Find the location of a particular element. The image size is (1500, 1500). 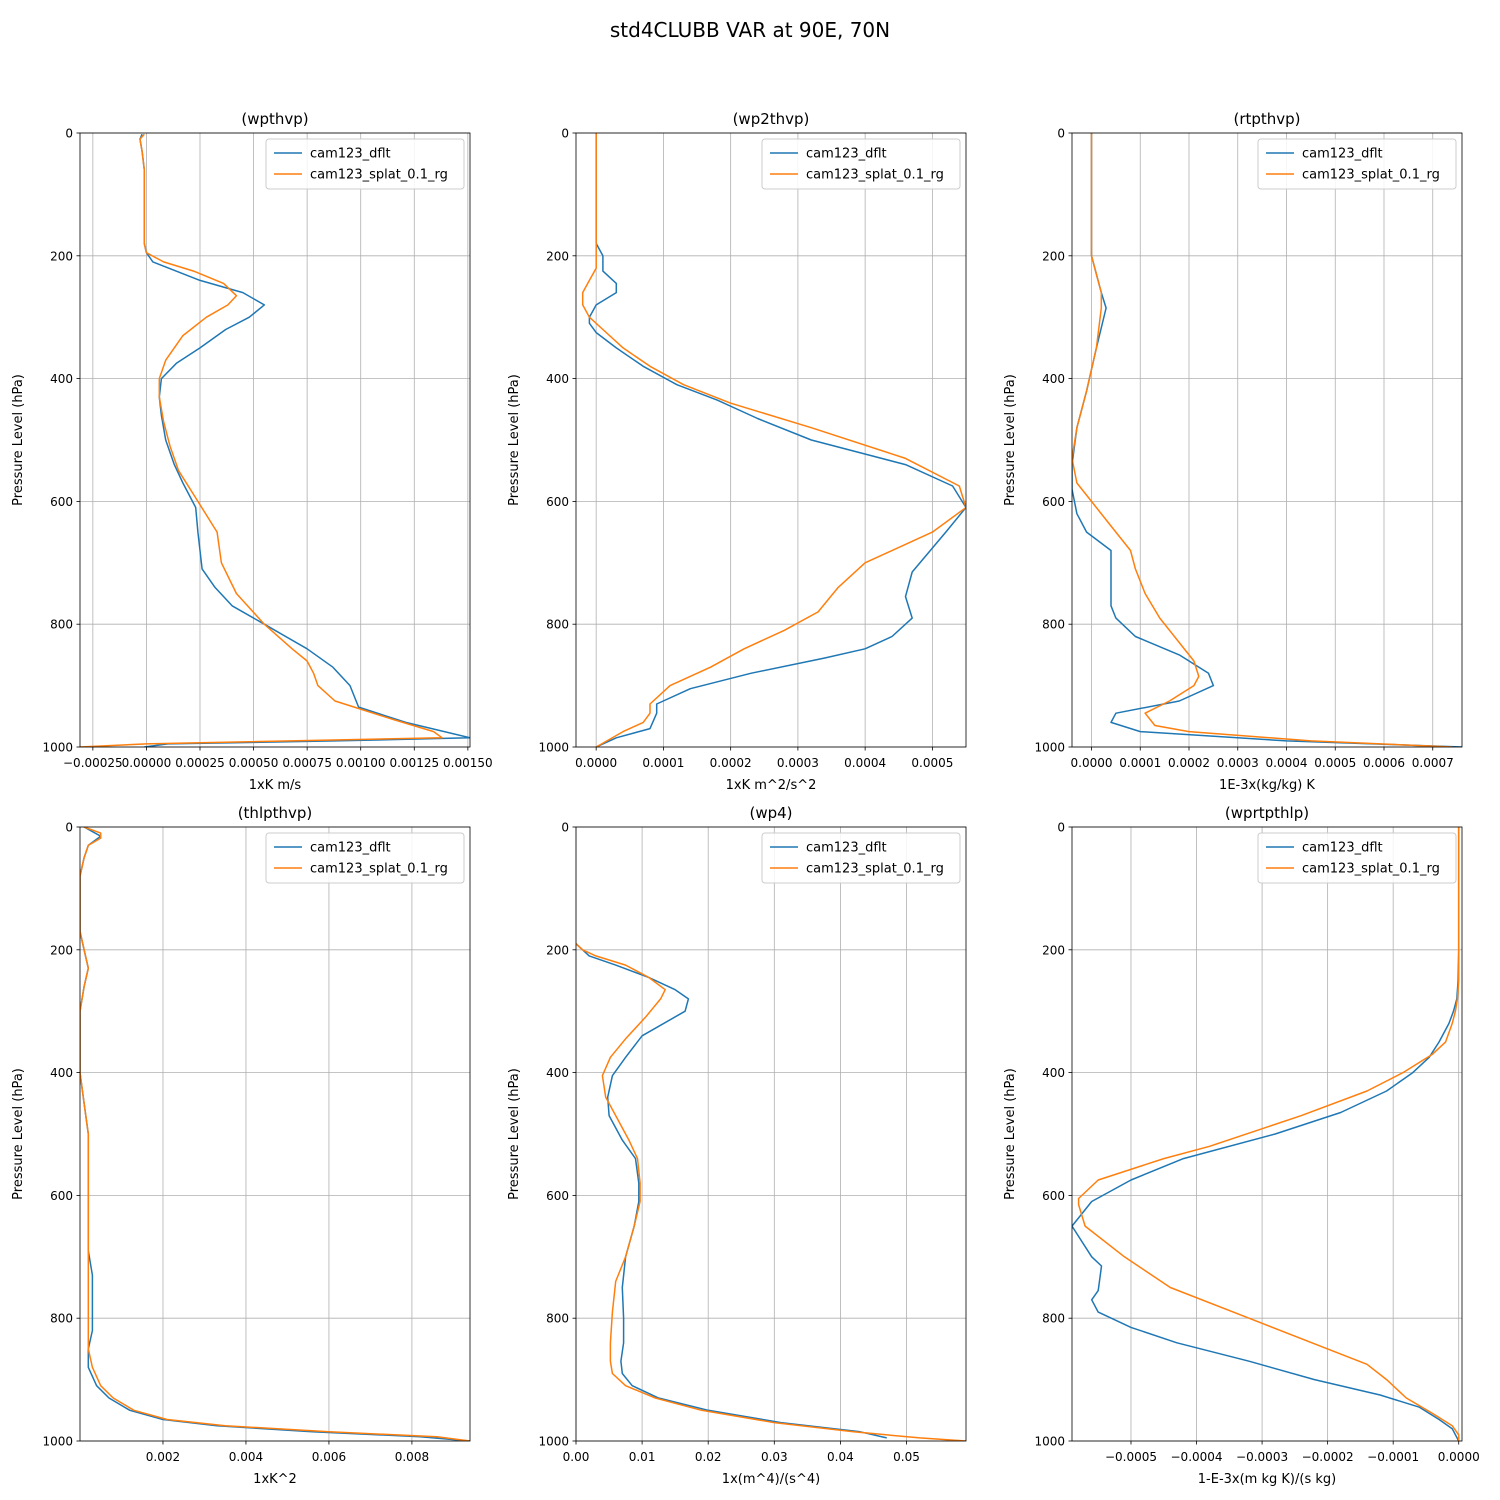

subplot-title: (wprtpthlp) is located at coordinates (1267, 813).